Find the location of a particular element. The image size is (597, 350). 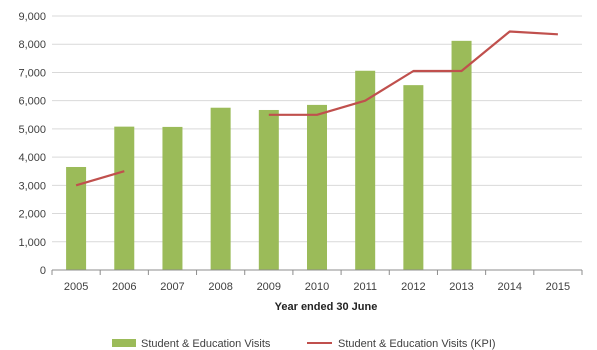

x-tick-label: 2015 is located at coordinates (558, 287).